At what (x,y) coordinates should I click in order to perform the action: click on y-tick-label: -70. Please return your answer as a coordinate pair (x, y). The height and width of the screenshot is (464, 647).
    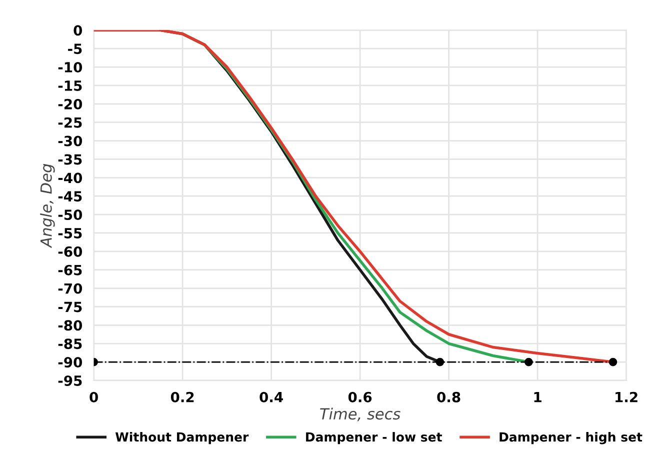
    Looking at the image, I should click on (70, 288).